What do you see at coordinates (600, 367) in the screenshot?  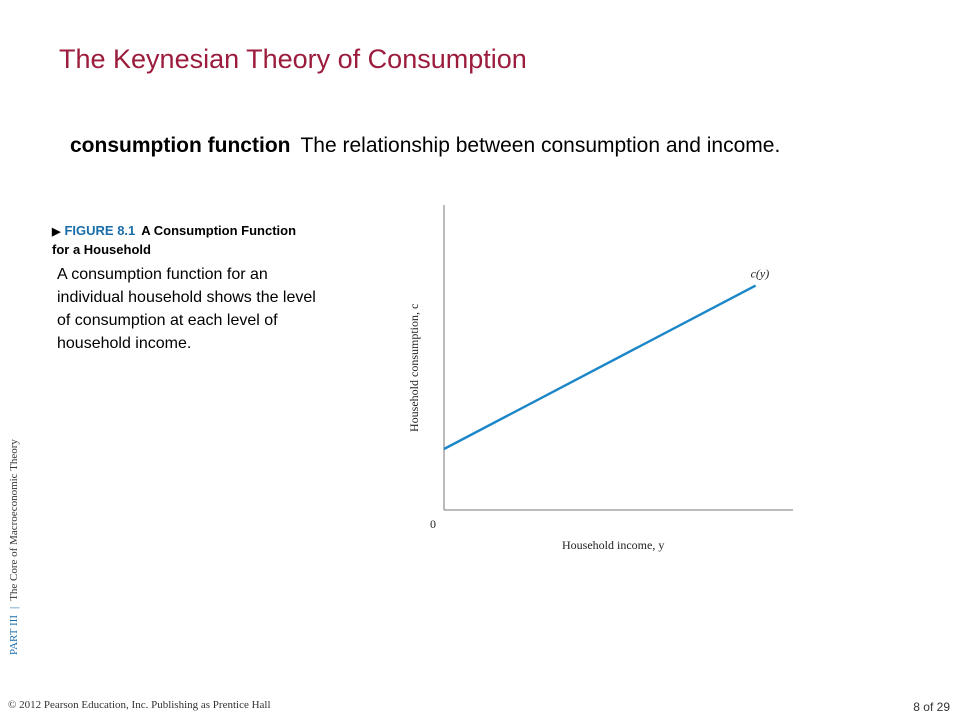 I see `consumption-function-line` at bounding box center [600, 367].